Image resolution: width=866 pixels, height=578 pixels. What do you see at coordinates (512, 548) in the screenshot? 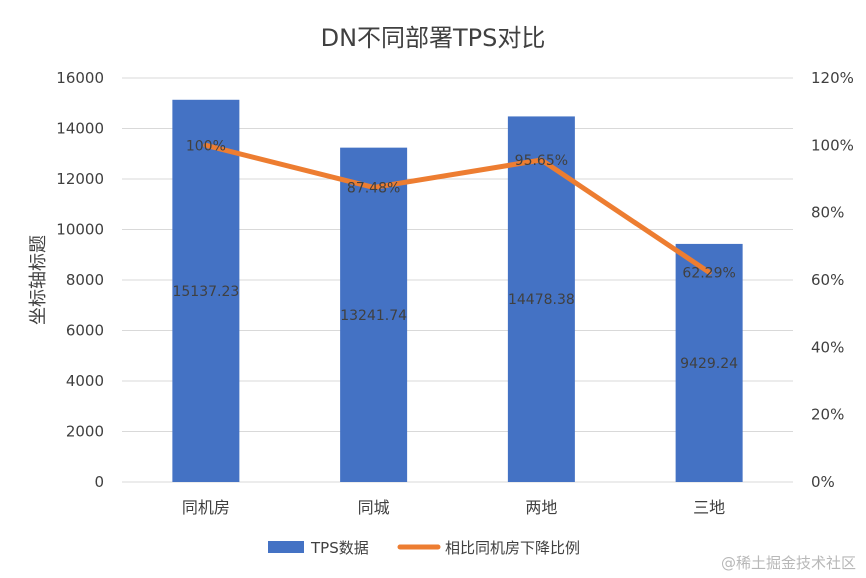
I see `legend-label-line: 相比同机房下降比例` at bounding box center [512, 548].